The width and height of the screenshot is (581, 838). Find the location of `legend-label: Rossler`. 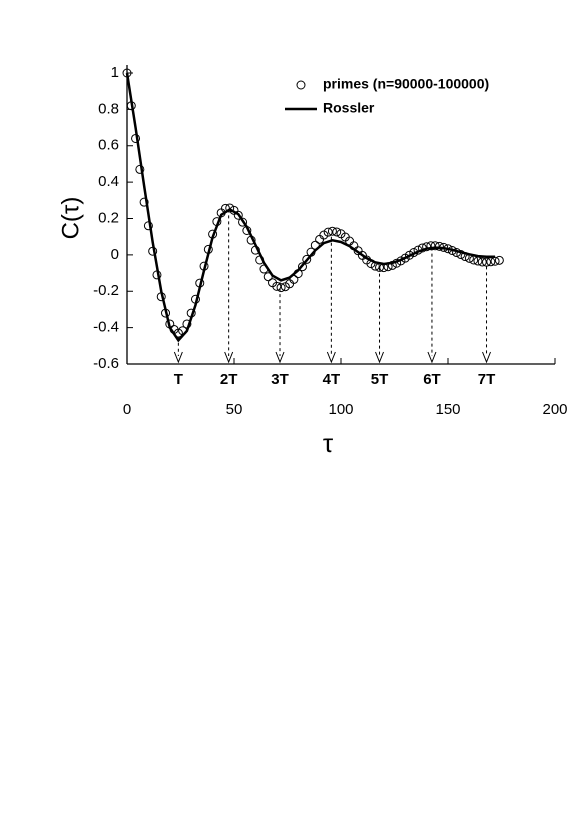

legend-label: Rossler is located at coordinates (349, 108).